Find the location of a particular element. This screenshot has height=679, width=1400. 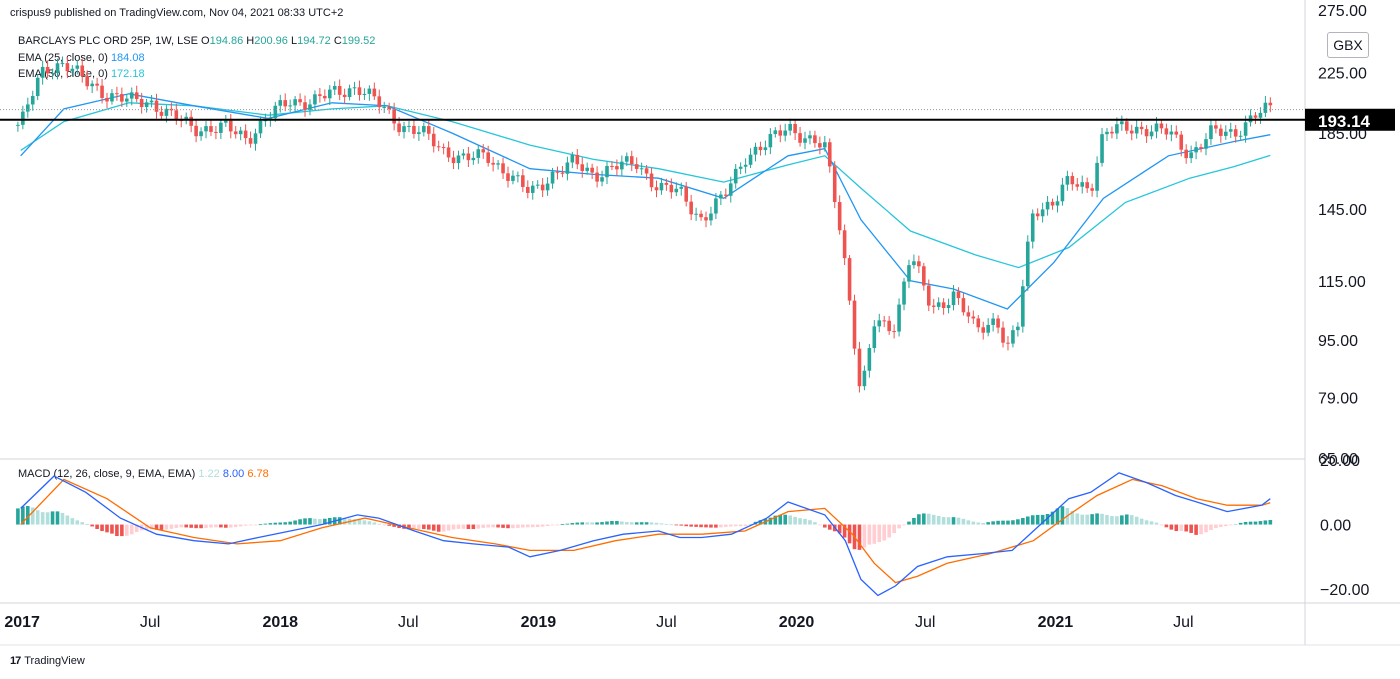

legend-low: 194.72 is located at coordinates (314, 41).